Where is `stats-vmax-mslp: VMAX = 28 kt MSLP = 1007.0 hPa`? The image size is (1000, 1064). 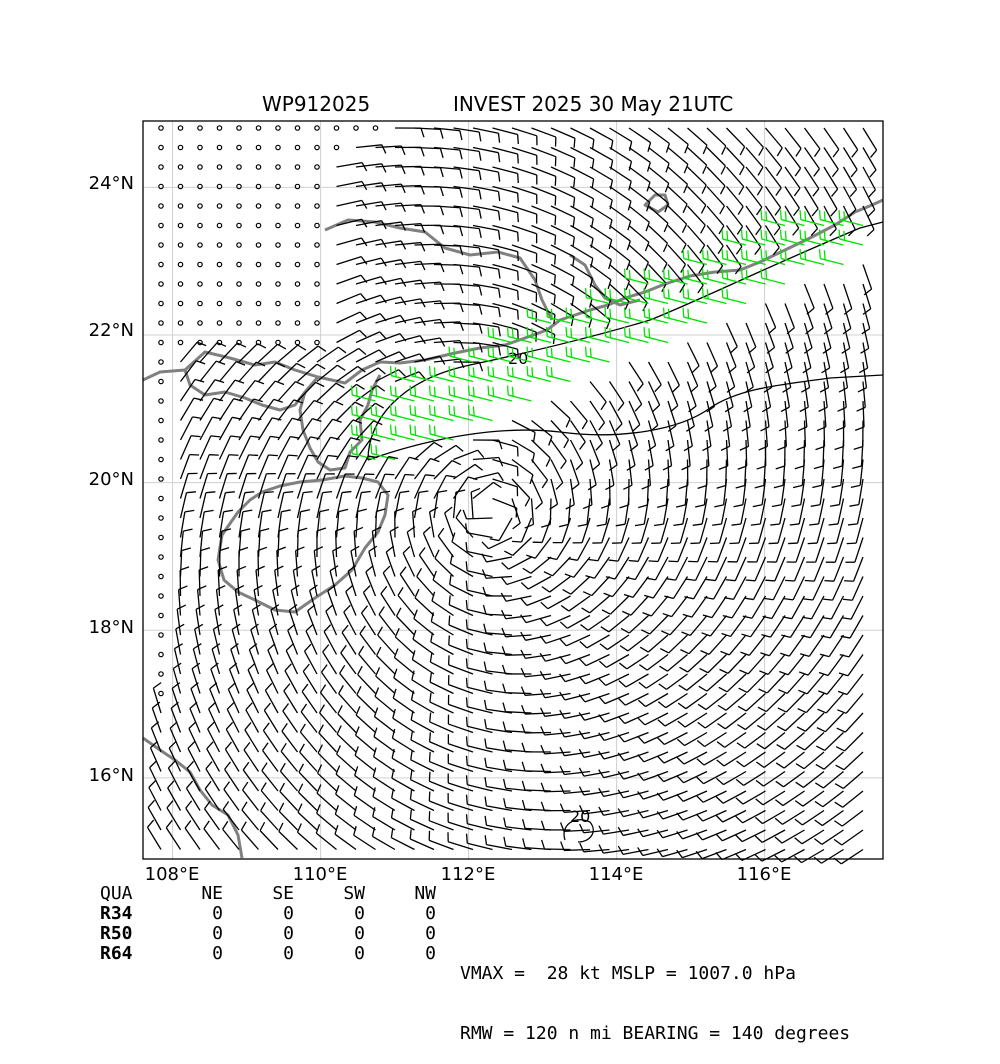
stats-vmax-mslp: VMAX = 28 kt MSLP = 1007.0 hPa is located at coordinates (655, 974).